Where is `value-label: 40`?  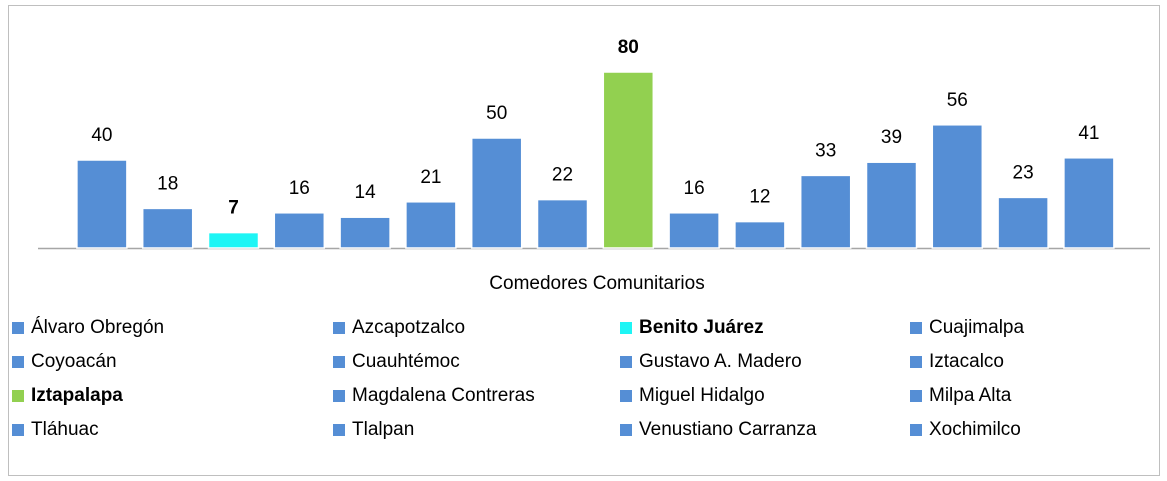
value-label: 40 is located at coordinates (101, 135).